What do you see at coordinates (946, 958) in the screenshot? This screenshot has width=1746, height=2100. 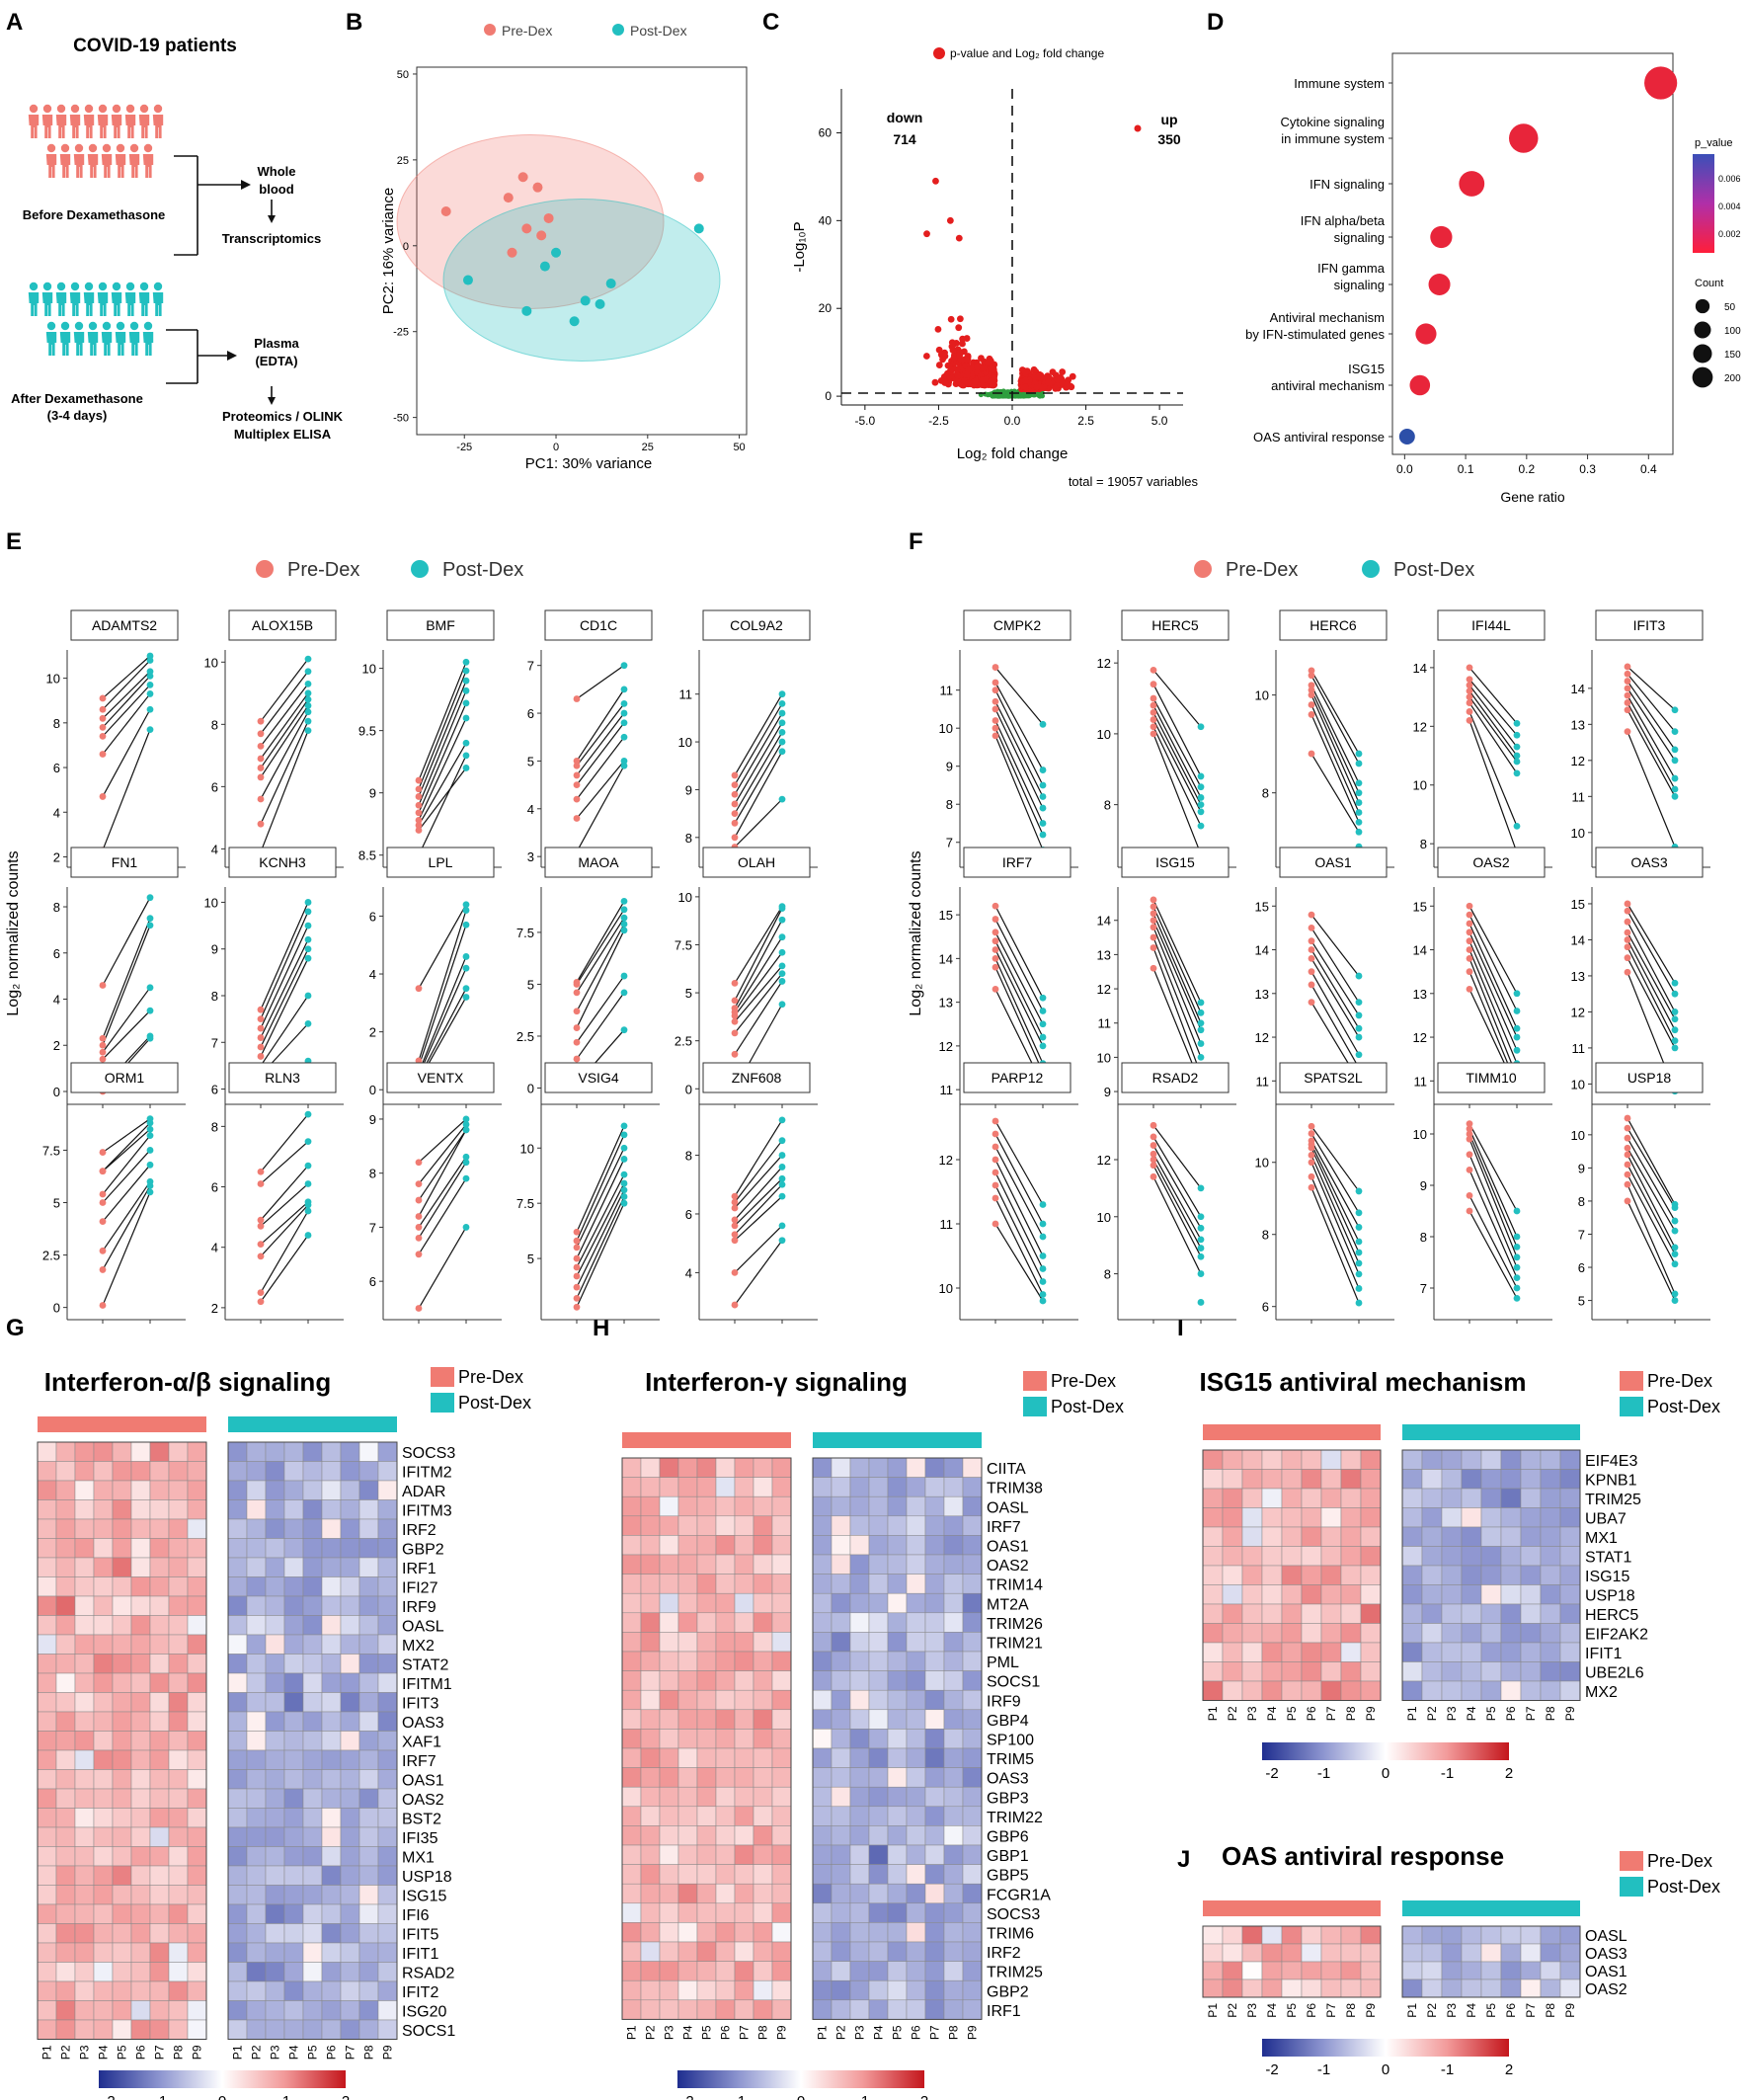 I see `y-tick-label: 14` at bounding box center [946, 958].